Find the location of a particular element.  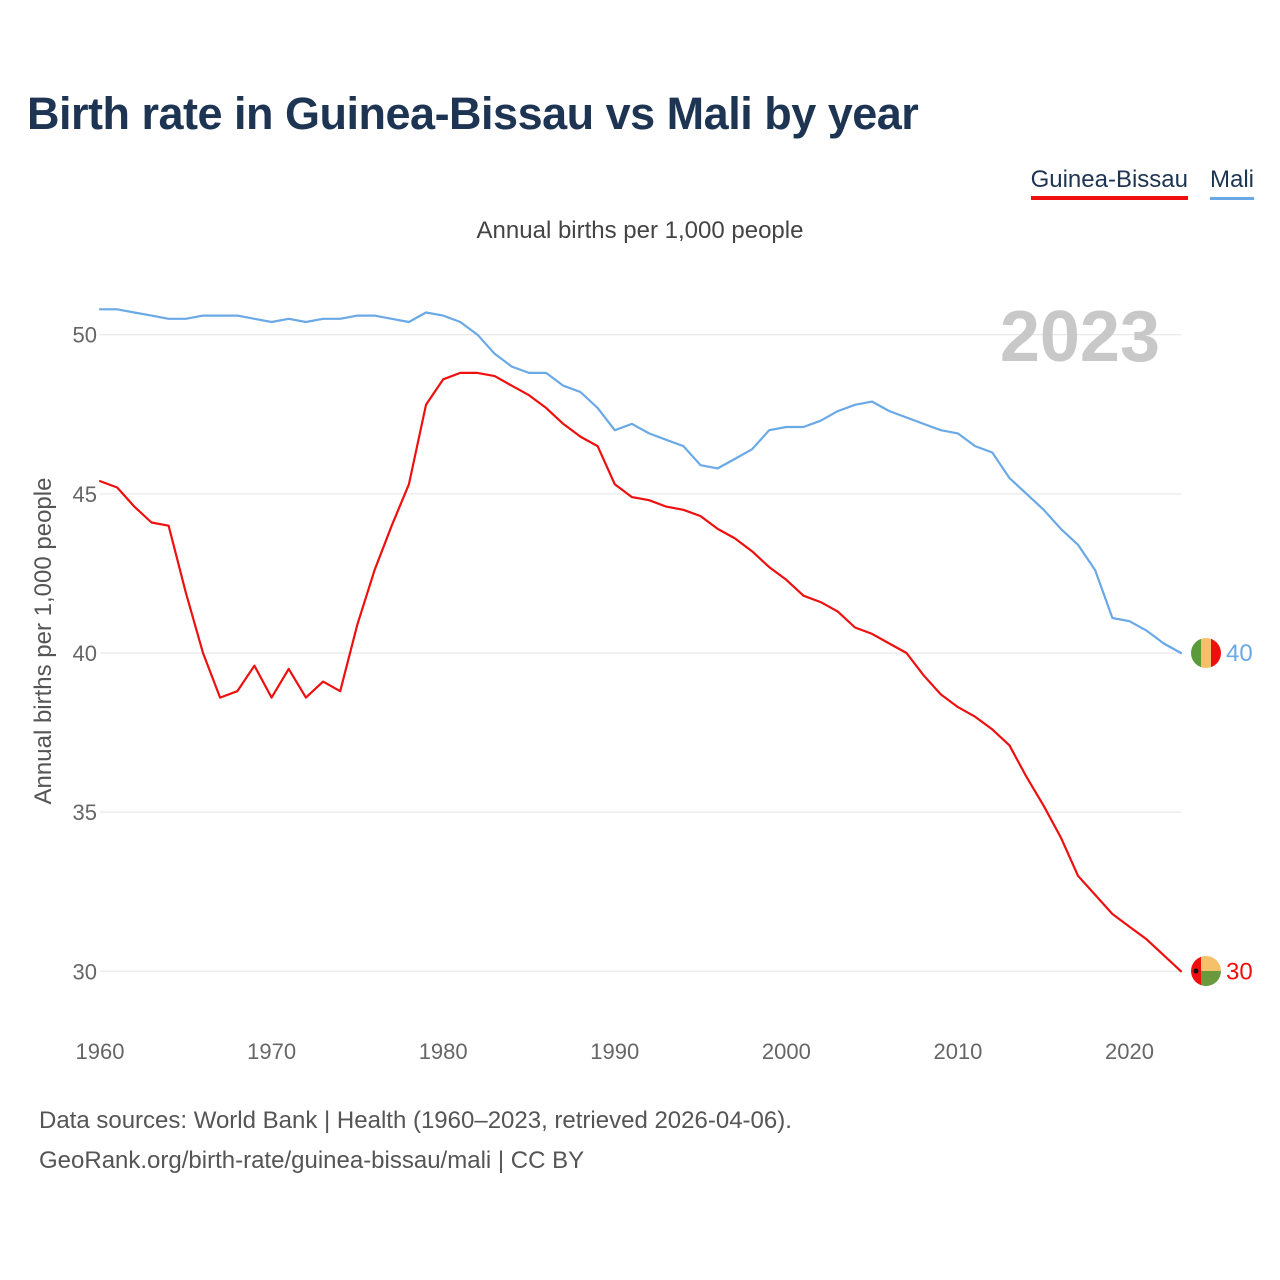

x-tick-label: 1990 is located at coordinates (614, 1051).